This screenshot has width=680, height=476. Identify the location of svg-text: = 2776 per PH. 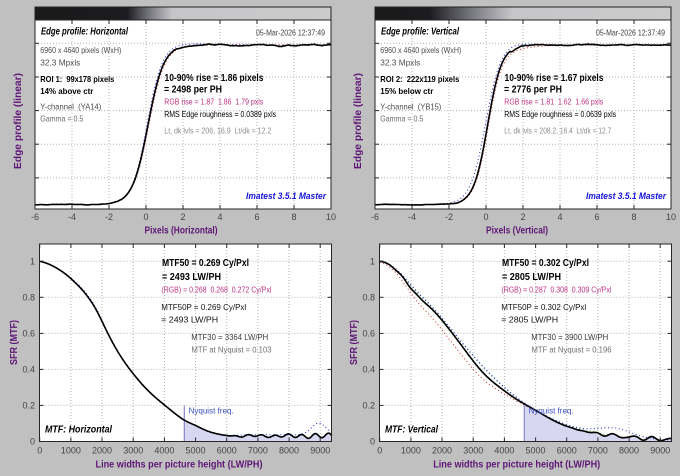
(533, 90).